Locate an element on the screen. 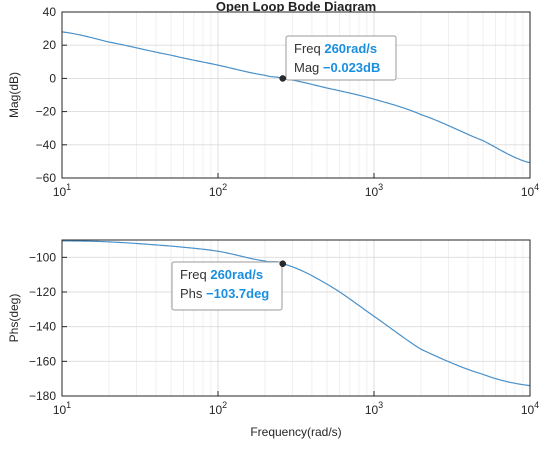  y-tick-label: −20 is located at coordinates (46, 112).